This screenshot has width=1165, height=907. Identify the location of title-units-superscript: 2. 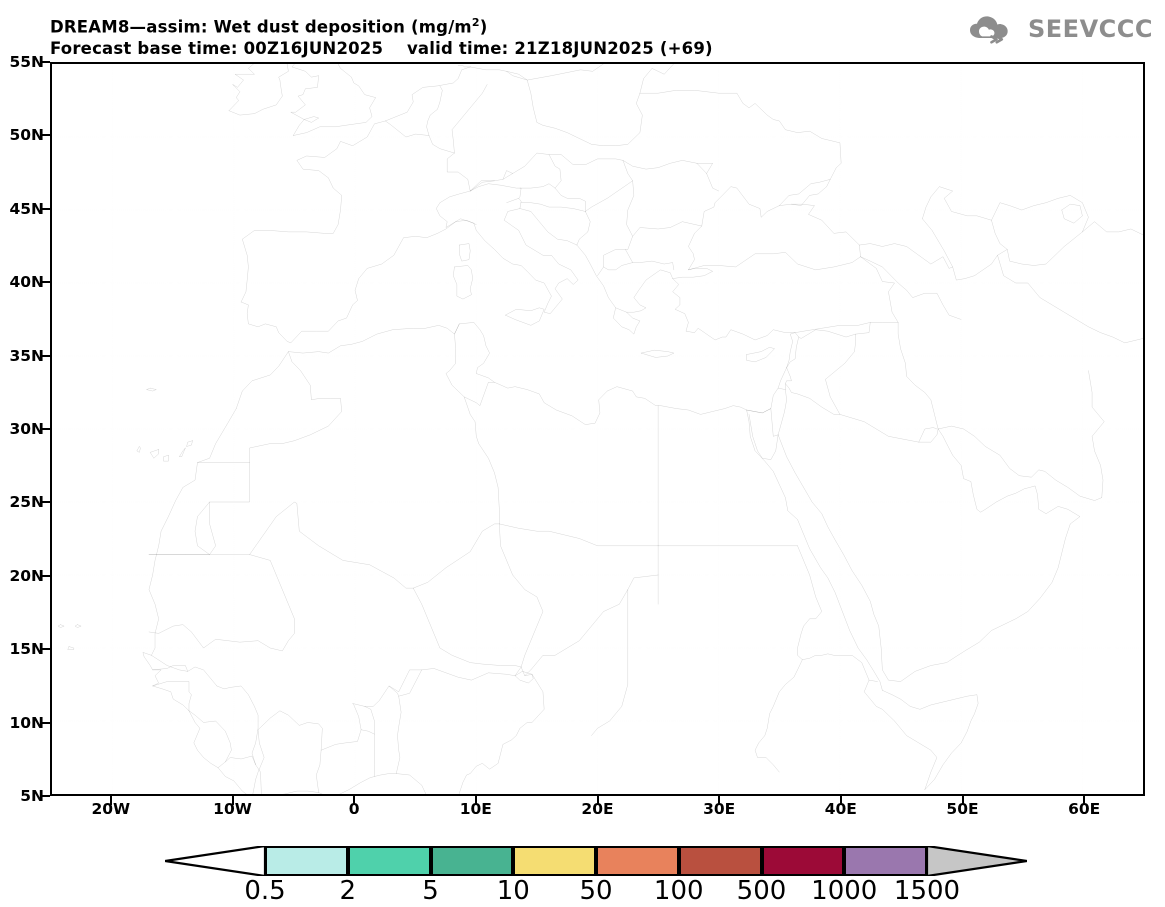
(475, 22).